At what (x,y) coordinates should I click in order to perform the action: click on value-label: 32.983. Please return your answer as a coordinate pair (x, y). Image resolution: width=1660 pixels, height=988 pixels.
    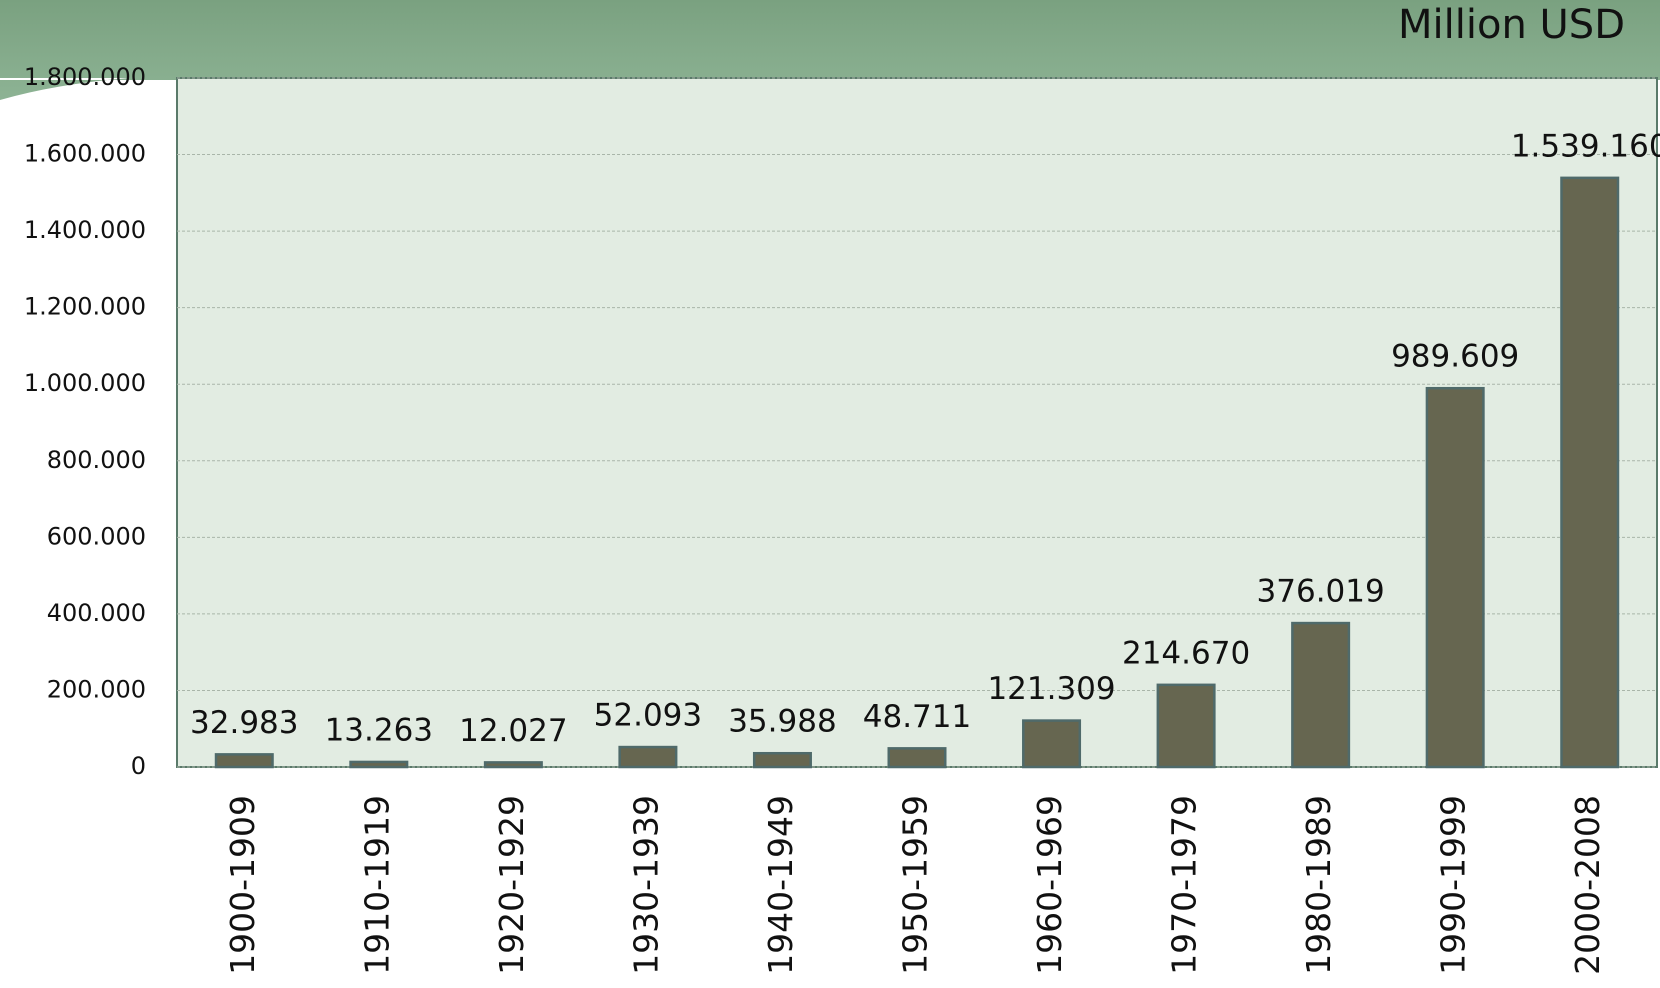
    Looking at the image, I should click on (244, 723).